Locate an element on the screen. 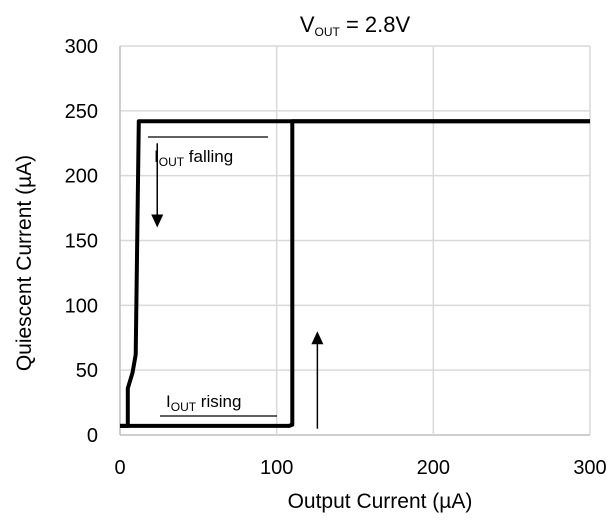  y-axis-label: Quiescent Current (µA) is located at coordinates (24, 263).